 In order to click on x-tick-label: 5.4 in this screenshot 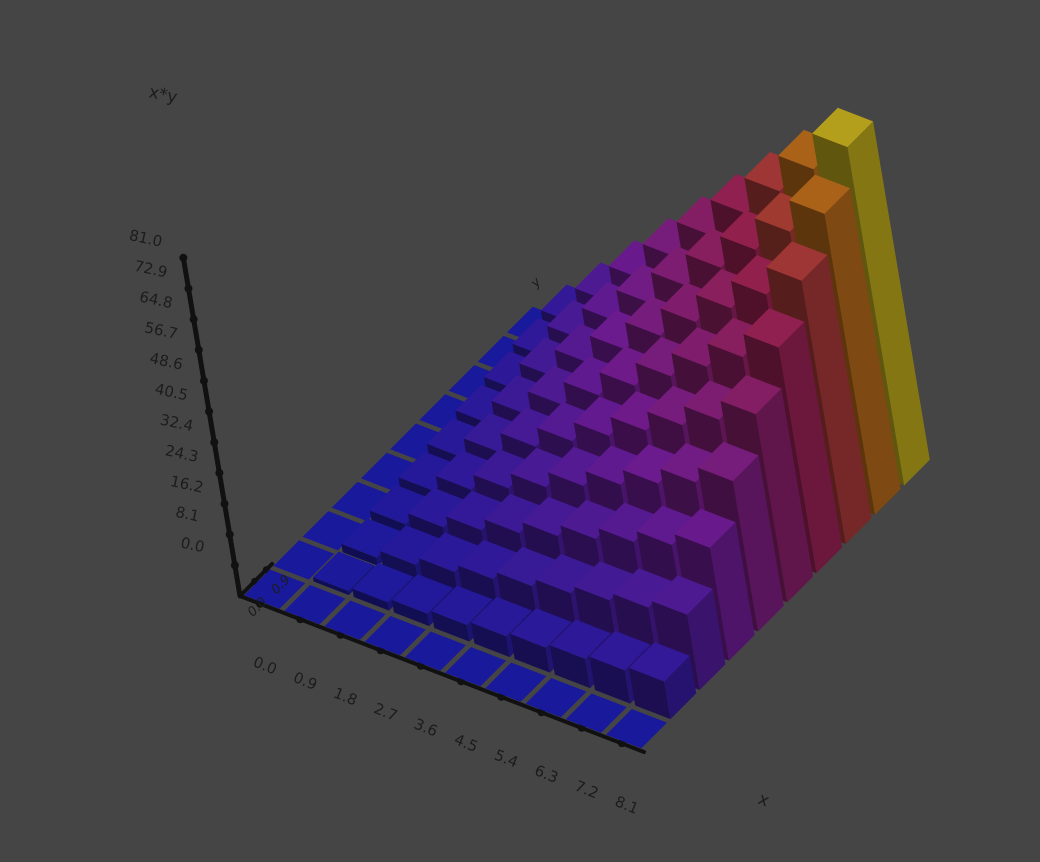, I will do `click(506, 759)`.